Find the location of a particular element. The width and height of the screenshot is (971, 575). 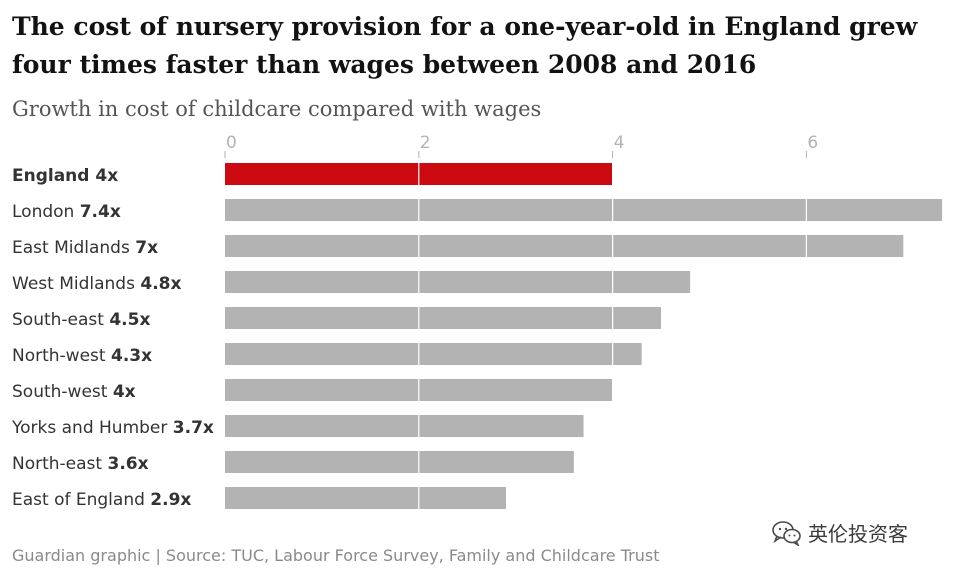

x-tick-label-2: 2 is located at coordinates (425, 143).